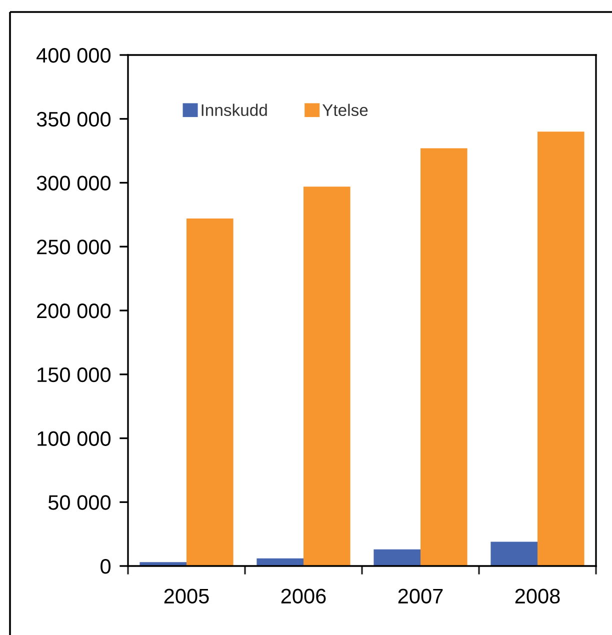 Image resolution: width=612 pixels, height=635 pixels. Describe the element at coordinates (105, 566) in the screenshot. I see `y-tick-label: 0` at that location.